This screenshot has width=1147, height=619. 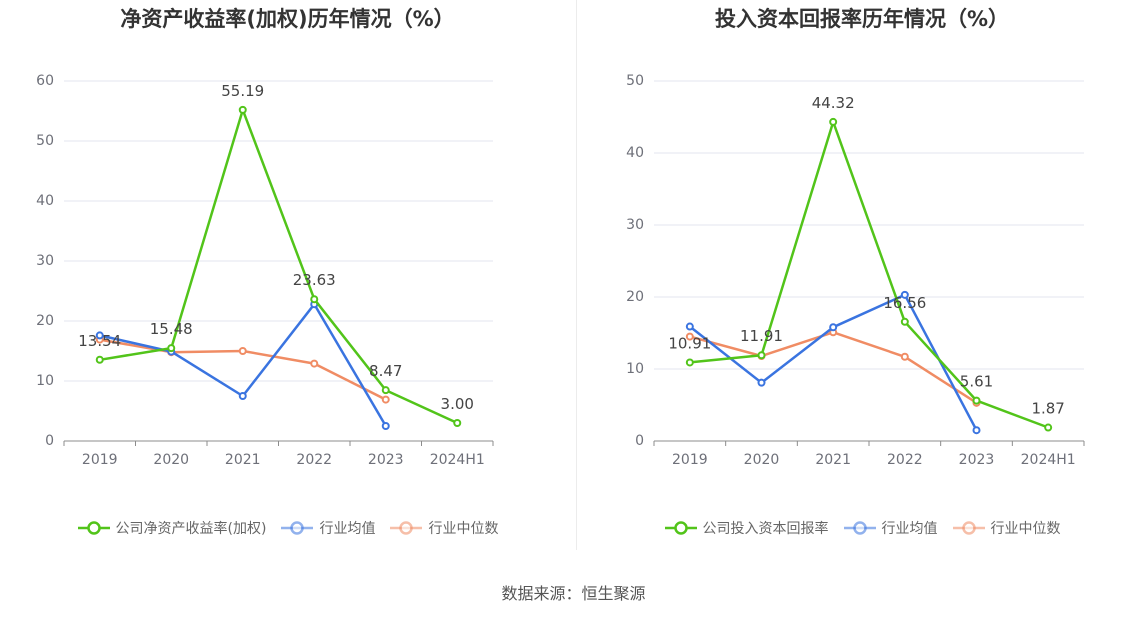 I want to click on roe-data-label: 15.48, so click(x=171, y=329).